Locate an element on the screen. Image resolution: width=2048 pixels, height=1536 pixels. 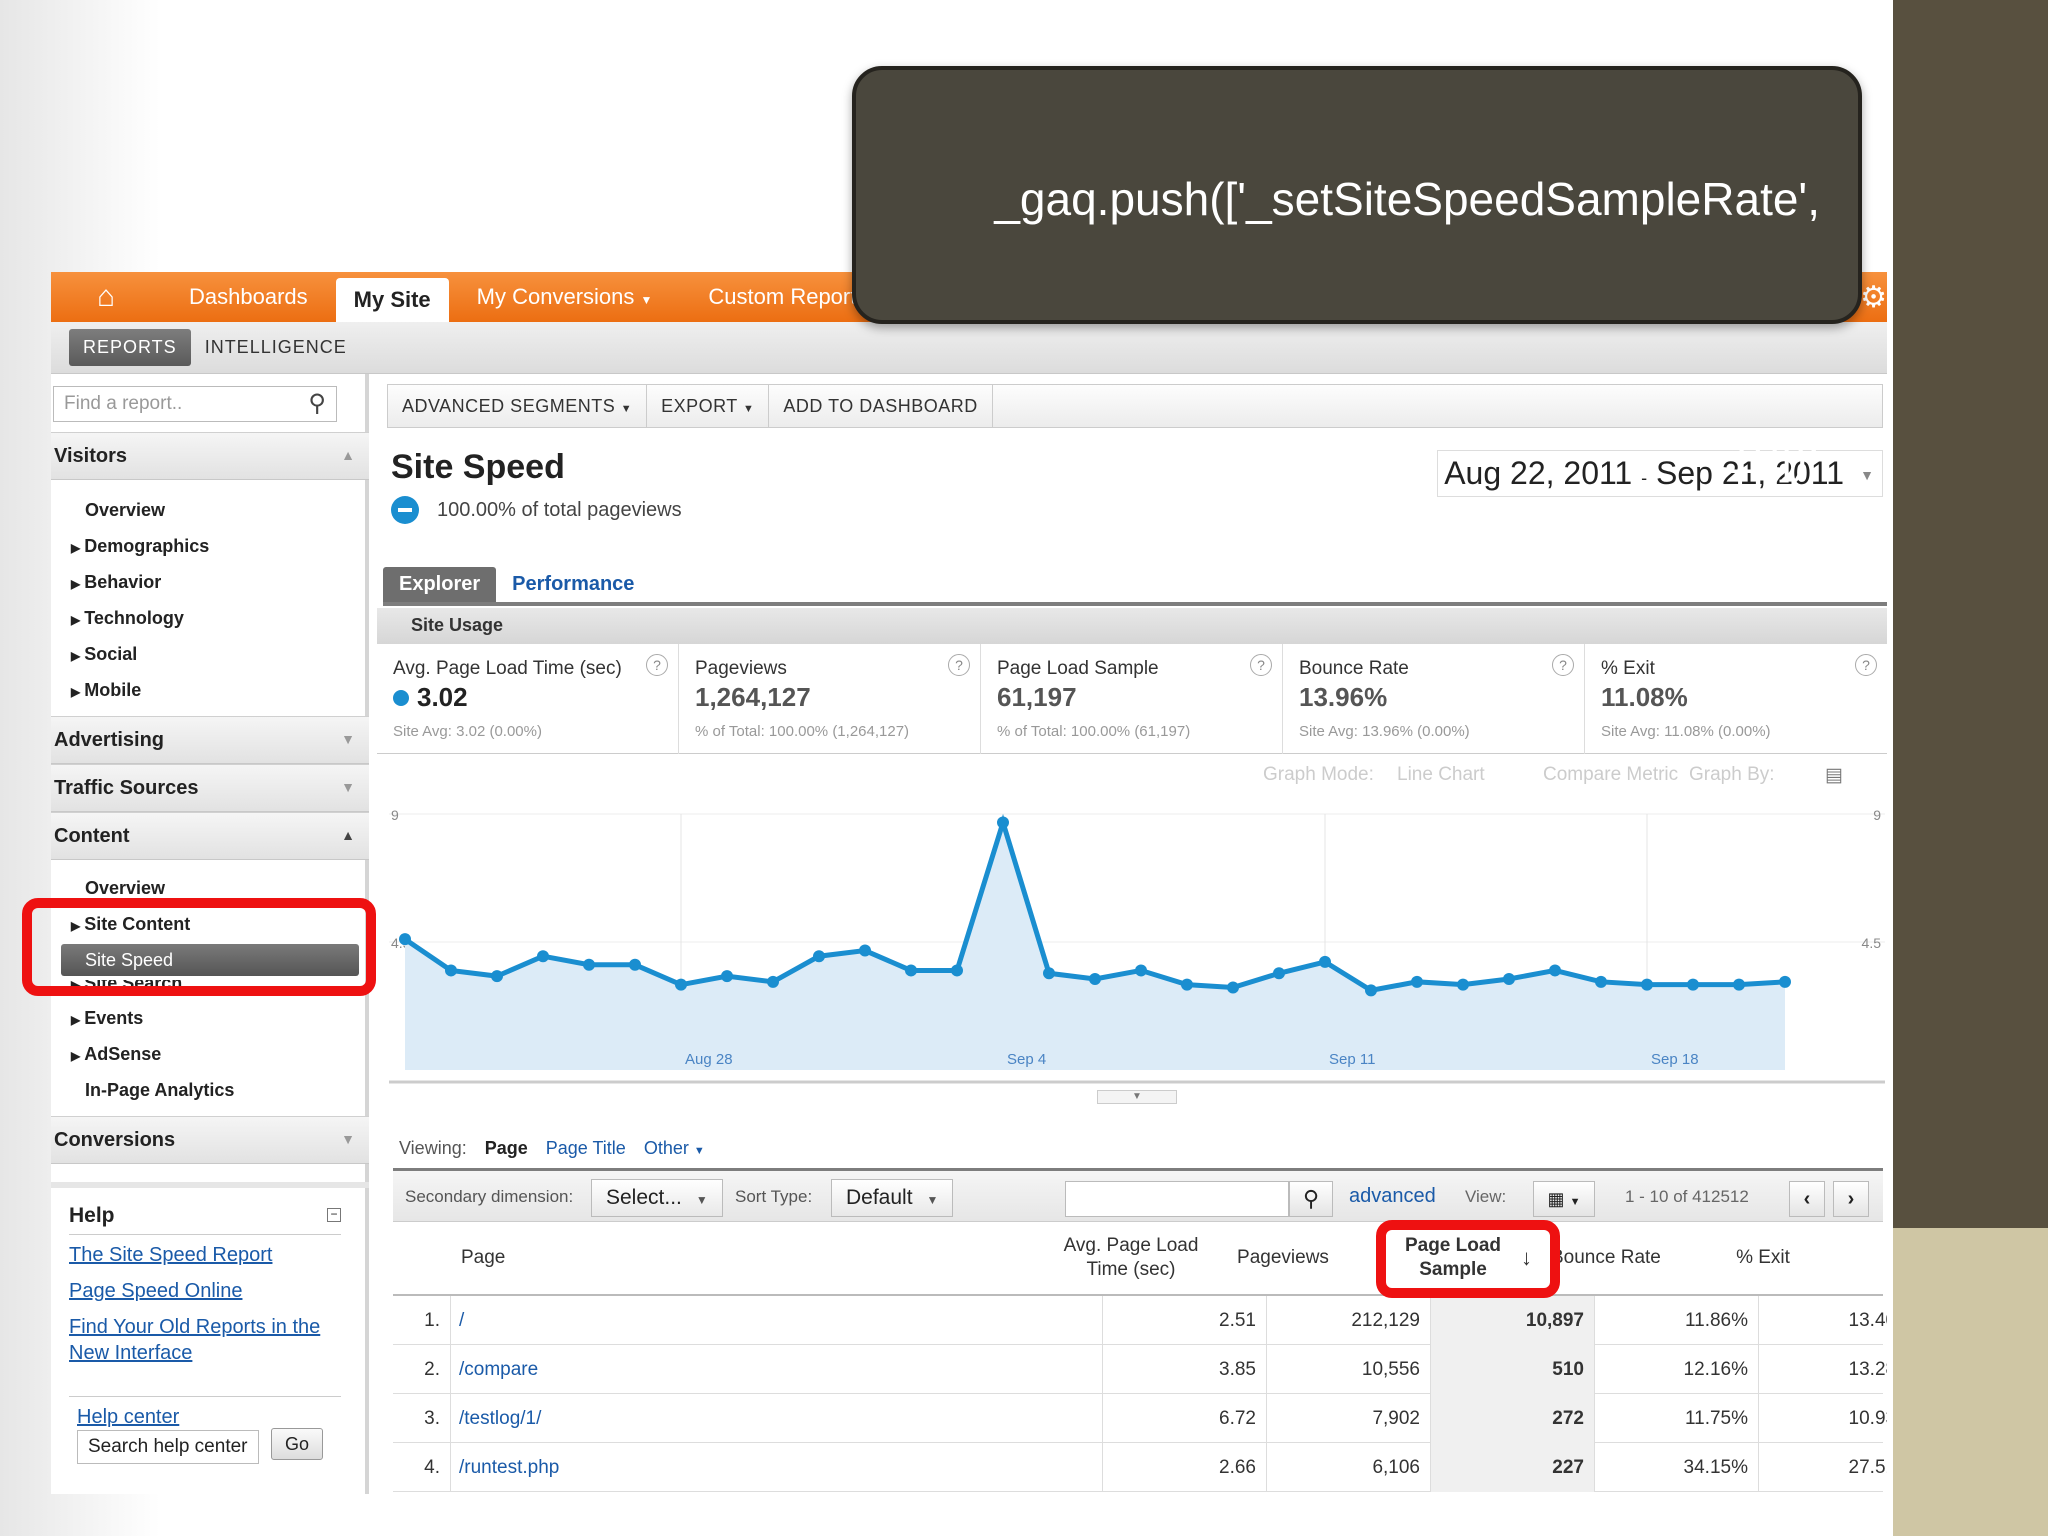
sort-descending-icon: ↓ is located at coordinates (1526, 1257).